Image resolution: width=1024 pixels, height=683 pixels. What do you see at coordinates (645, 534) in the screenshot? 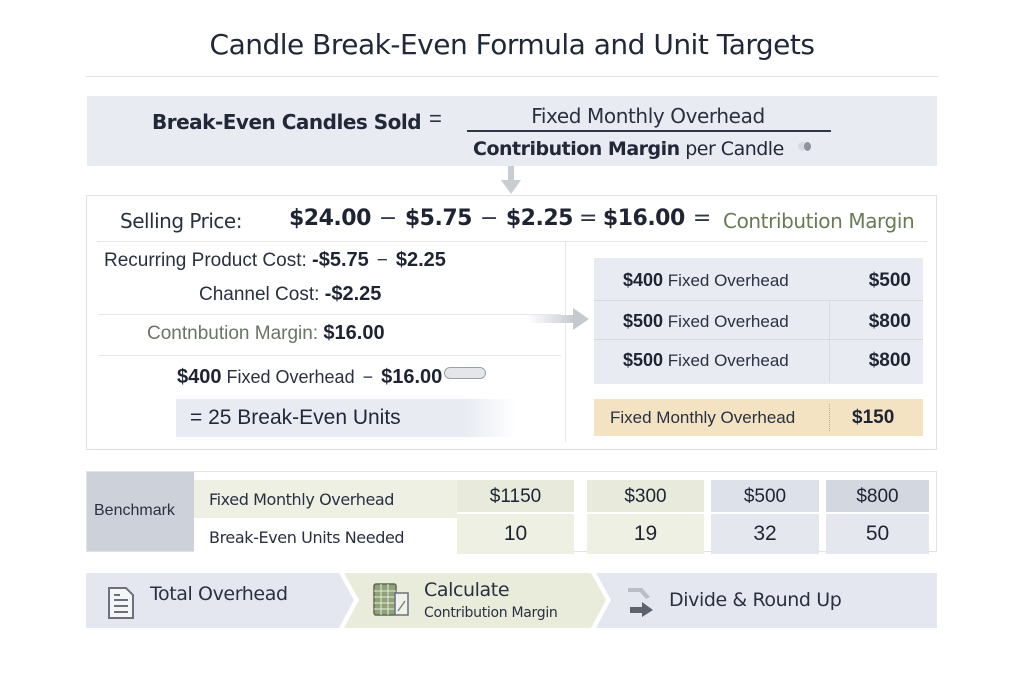
I see `units-cell: 19` at bounding box center [645, 534].